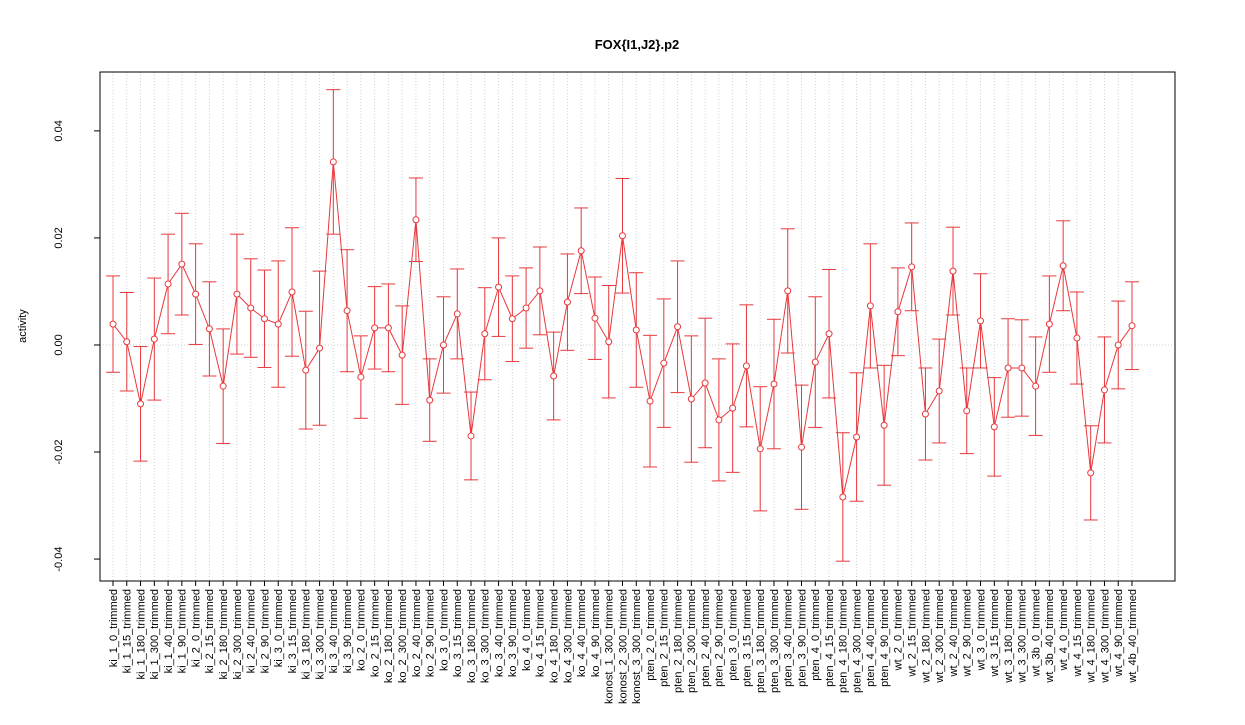  I want to click on x-tick-label: wt_2_300_trimmed, so click(940, 636).